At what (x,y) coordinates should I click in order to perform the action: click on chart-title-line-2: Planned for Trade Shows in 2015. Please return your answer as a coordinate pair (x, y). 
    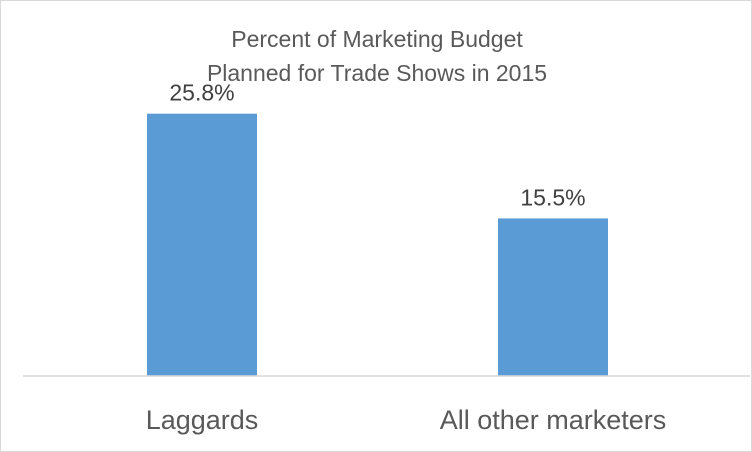
    Looking at the image, I should click on (377, 73).